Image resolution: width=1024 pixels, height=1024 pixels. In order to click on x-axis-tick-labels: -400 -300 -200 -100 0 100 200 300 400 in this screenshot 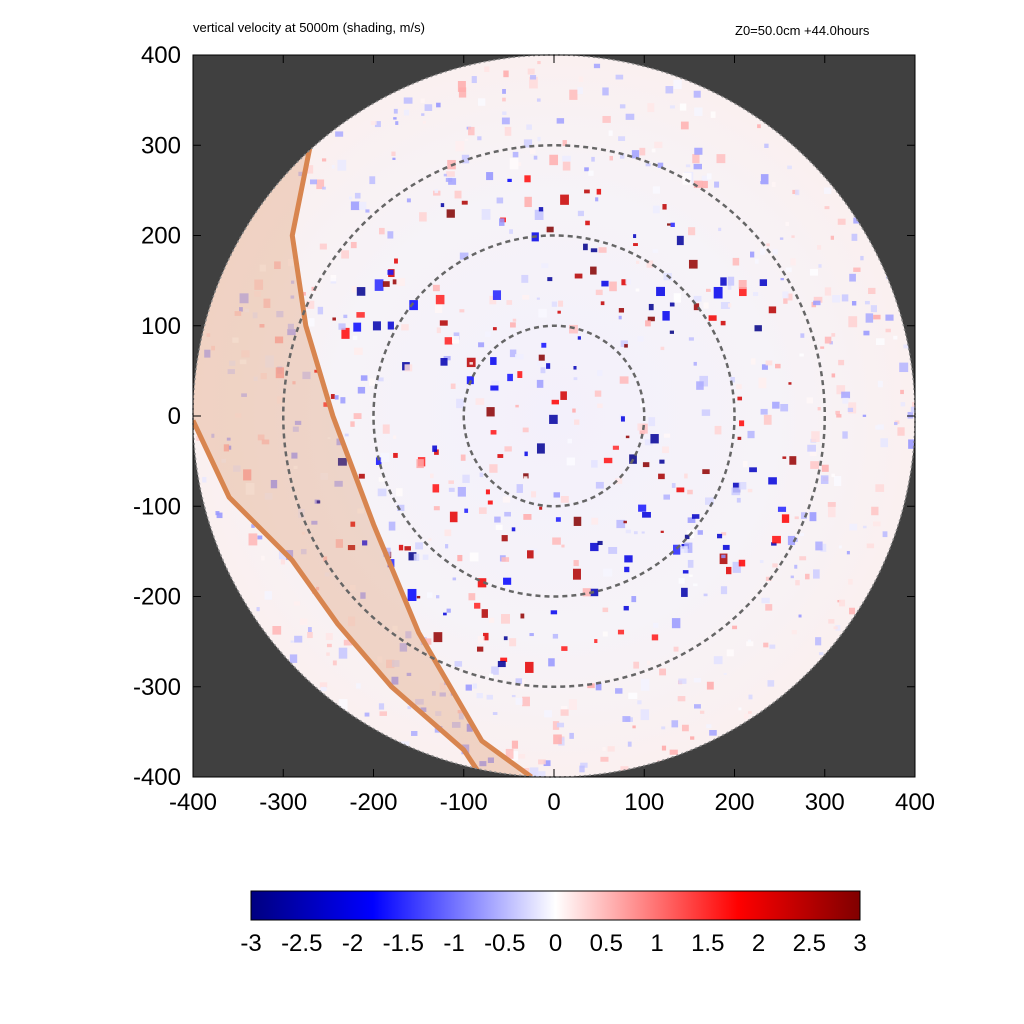, I will do `click(552, 802)`.